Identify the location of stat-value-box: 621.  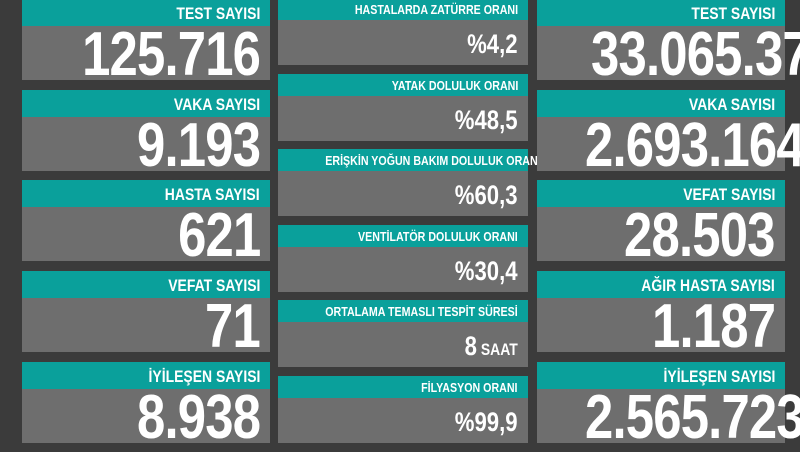
(146, 236).